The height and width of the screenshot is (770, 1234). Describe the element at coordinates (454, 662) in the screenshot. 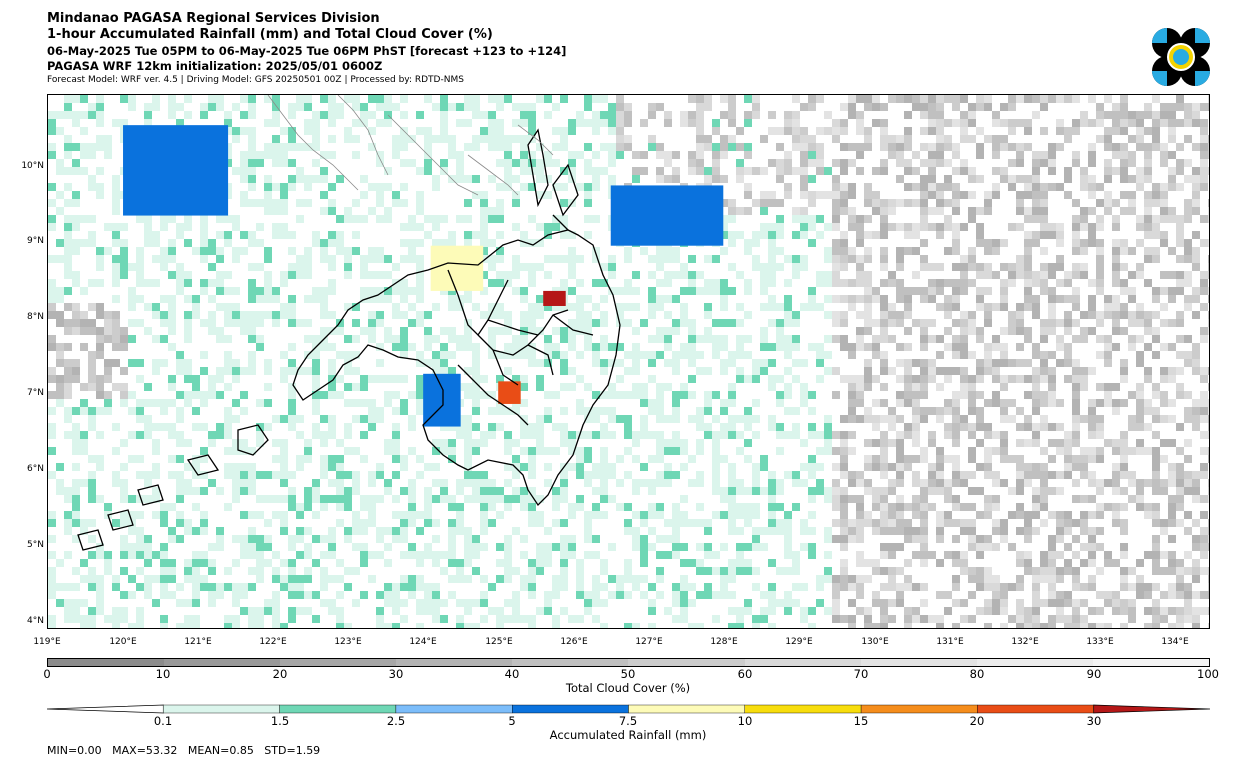

I see `cloud-bin` at that location.